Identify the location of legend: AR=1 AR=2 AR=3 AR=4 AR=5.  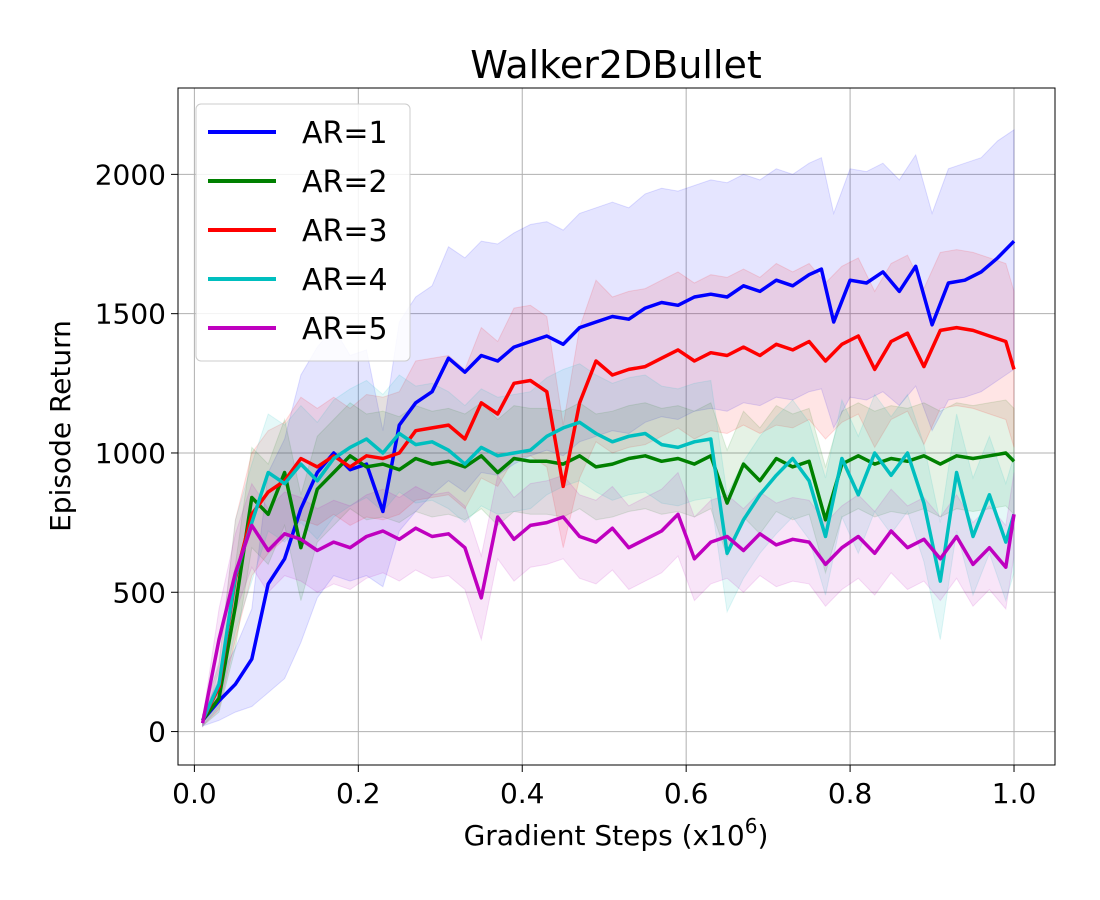
(303, 232).